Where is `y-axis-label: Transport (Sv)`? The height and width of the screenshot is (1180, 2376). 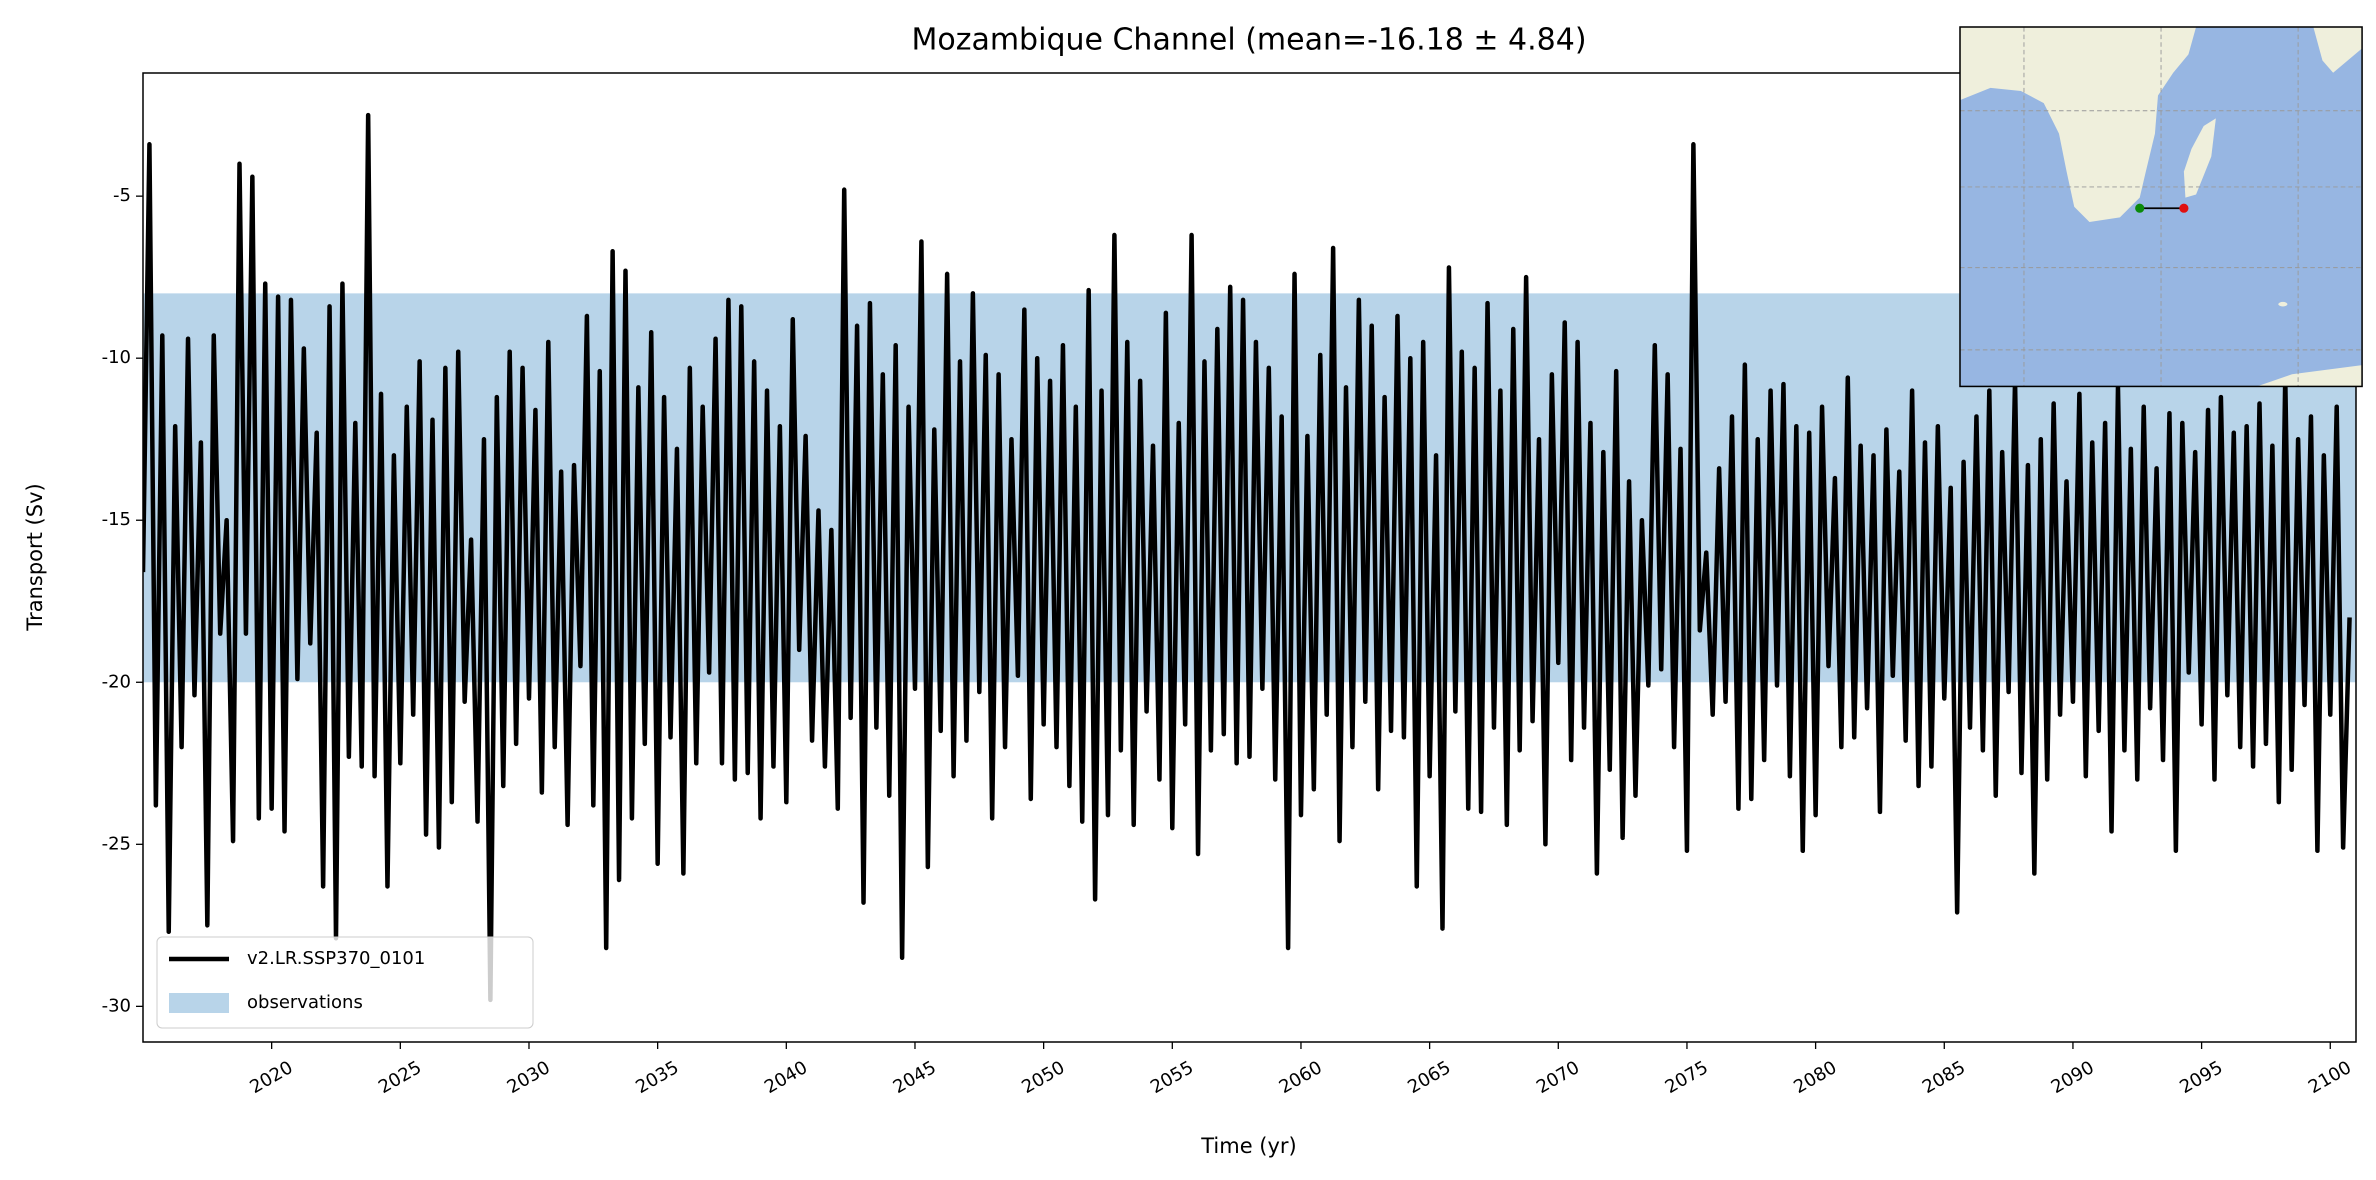 y-axis-label: Transport (Sv) is located at coordinates (35, 557).